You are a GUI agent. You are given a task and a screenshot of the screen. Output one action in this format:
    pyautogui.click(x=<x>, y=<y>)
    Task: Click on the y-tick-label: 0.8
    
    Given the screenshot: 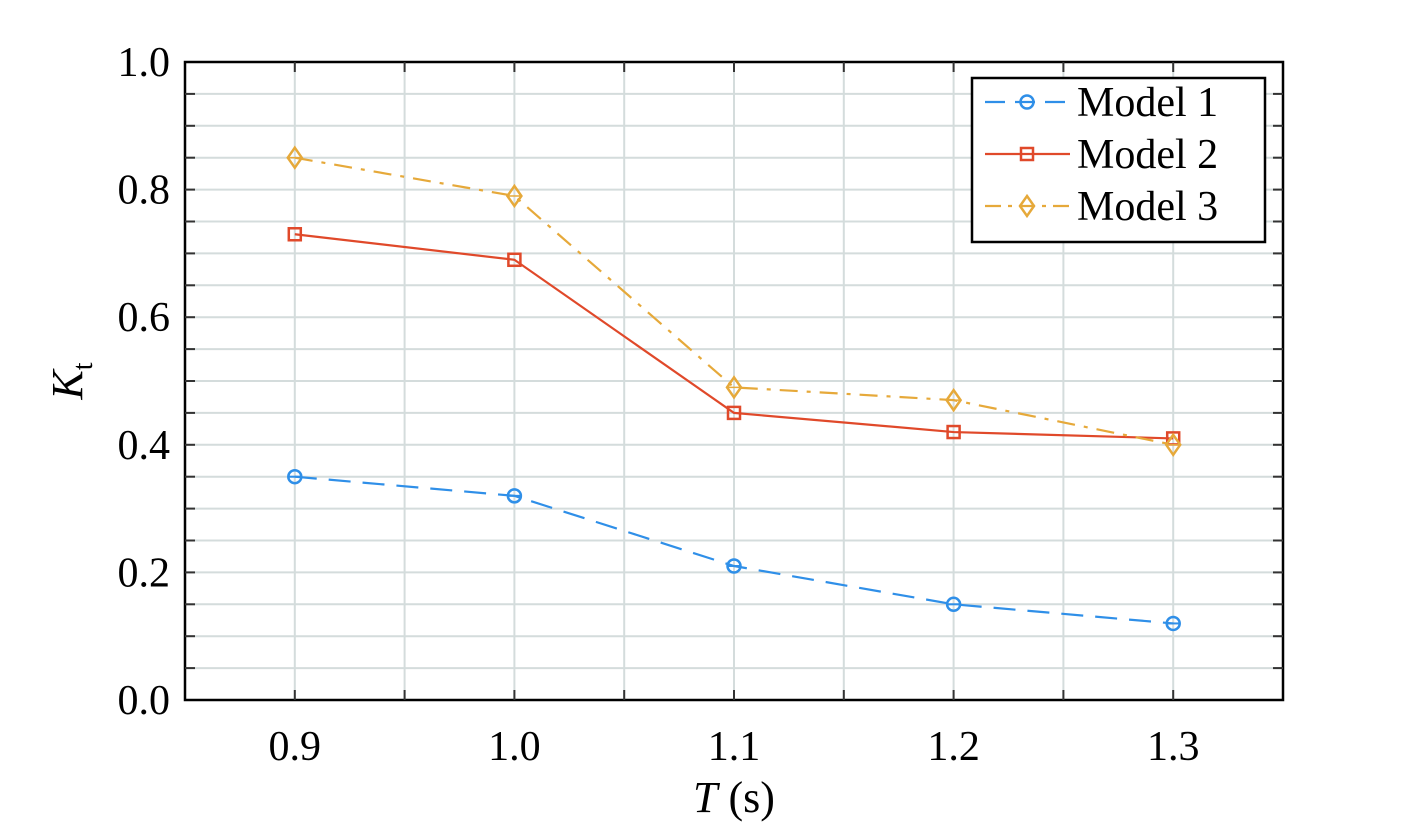 What is the action you would take?
    pyautogui.click(x=144, y=191)
    